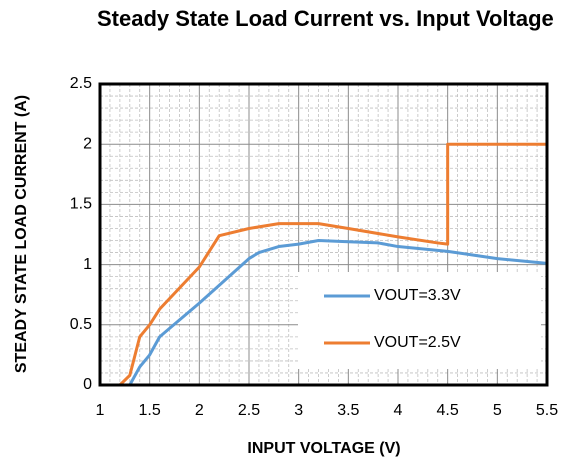  Describe the element at coordinates (417, 295) in the screenshot. I see `legend-label: VOUT=3.3V` at that location.